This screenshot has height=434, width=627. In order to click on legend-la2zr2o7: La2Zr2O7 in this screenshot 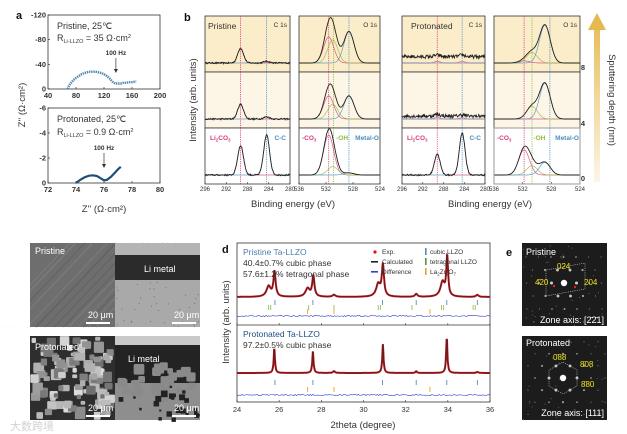, I will do `click(443, 273)`.